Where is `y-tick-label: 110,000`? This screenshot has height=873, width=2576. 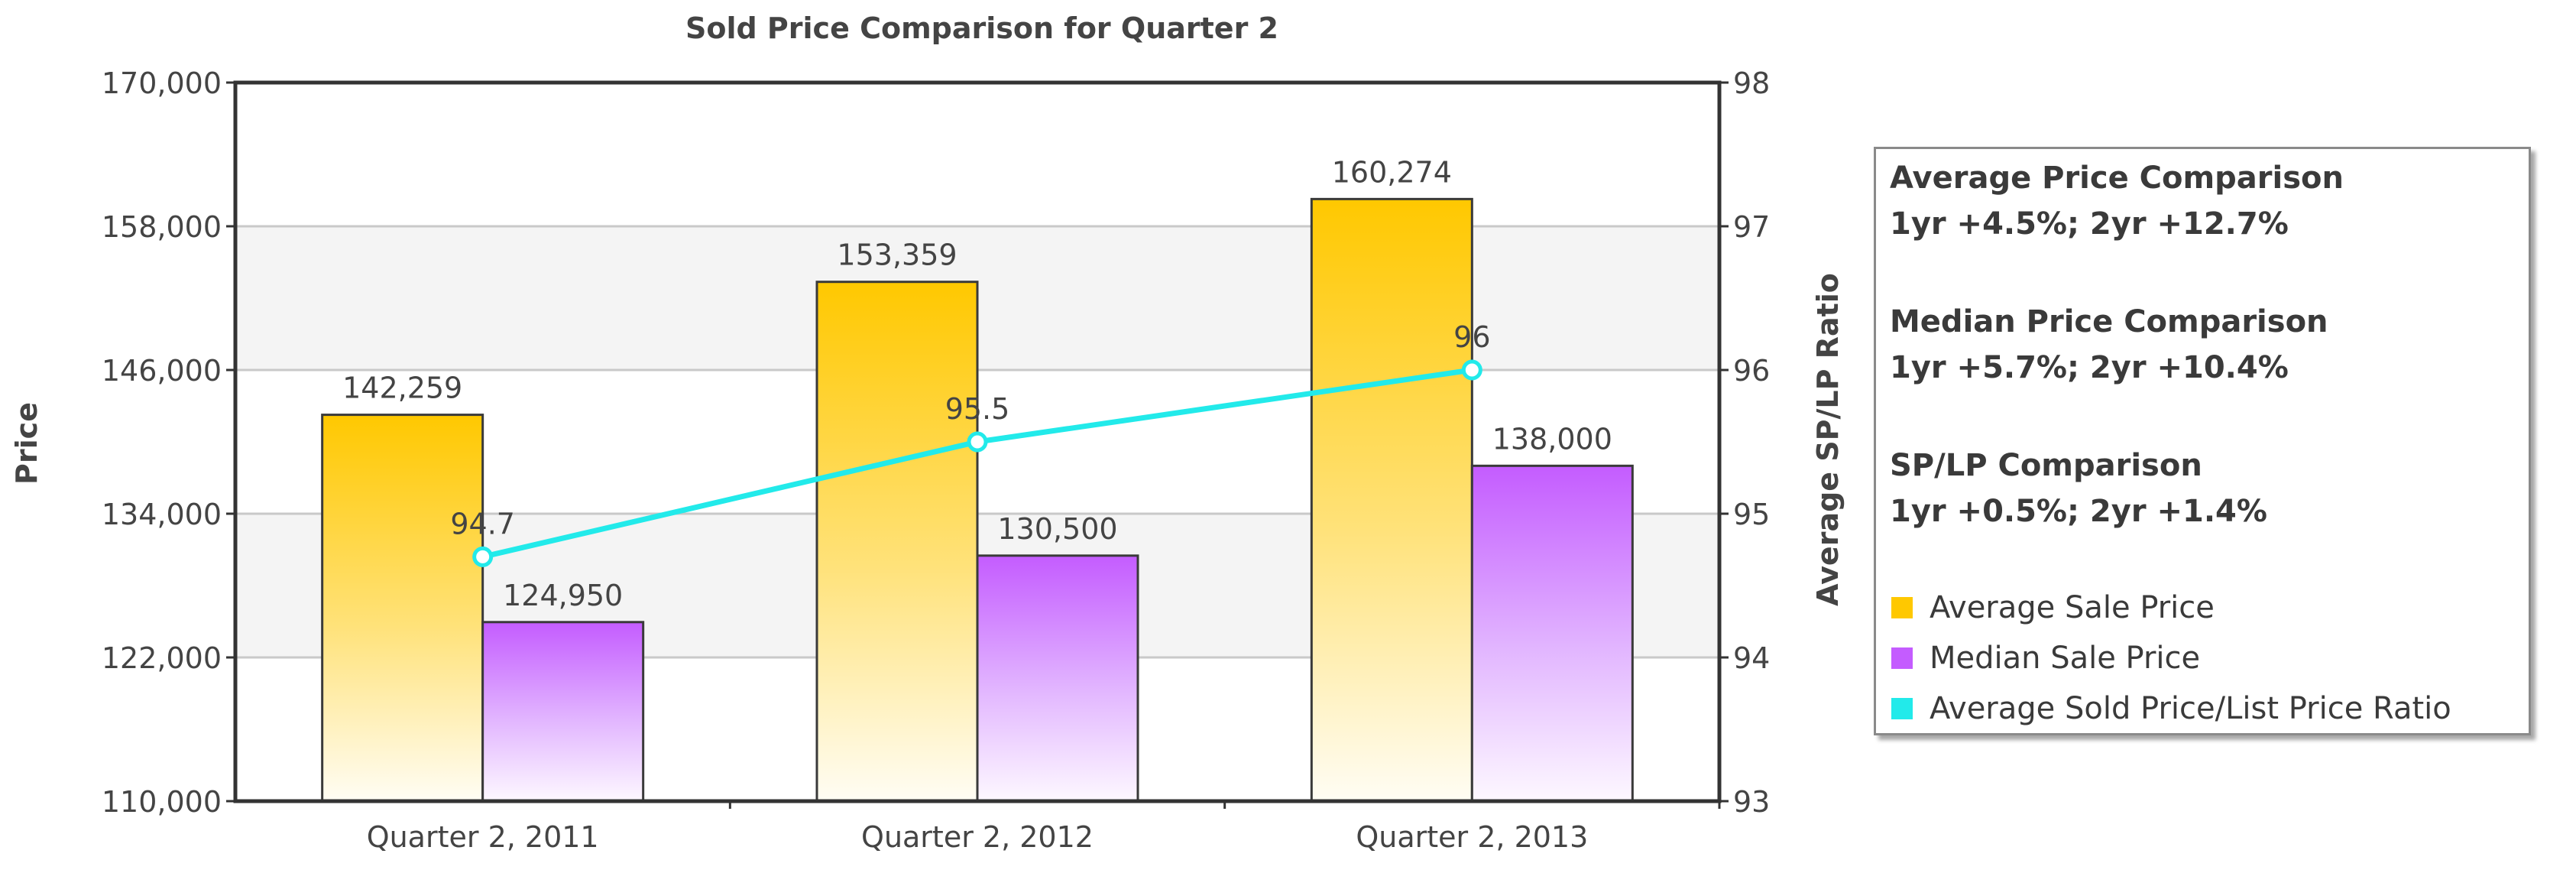
y-tick-label: 110,000 is located at coordinates (162, 802).